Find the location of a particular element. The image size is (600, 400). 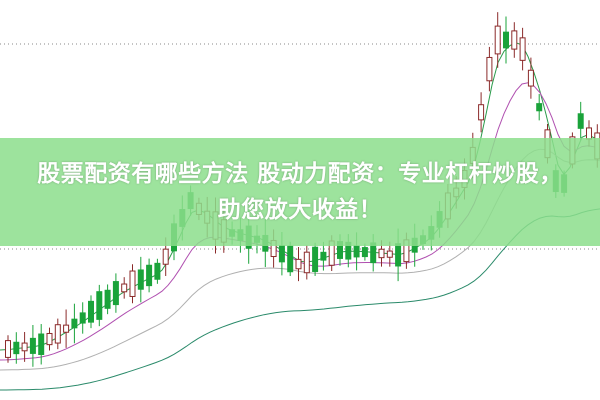

headline-line-1: 股票配资有哪些方法 股动力配资：专业杠杆炒股， is located at coordinates (300, 174).